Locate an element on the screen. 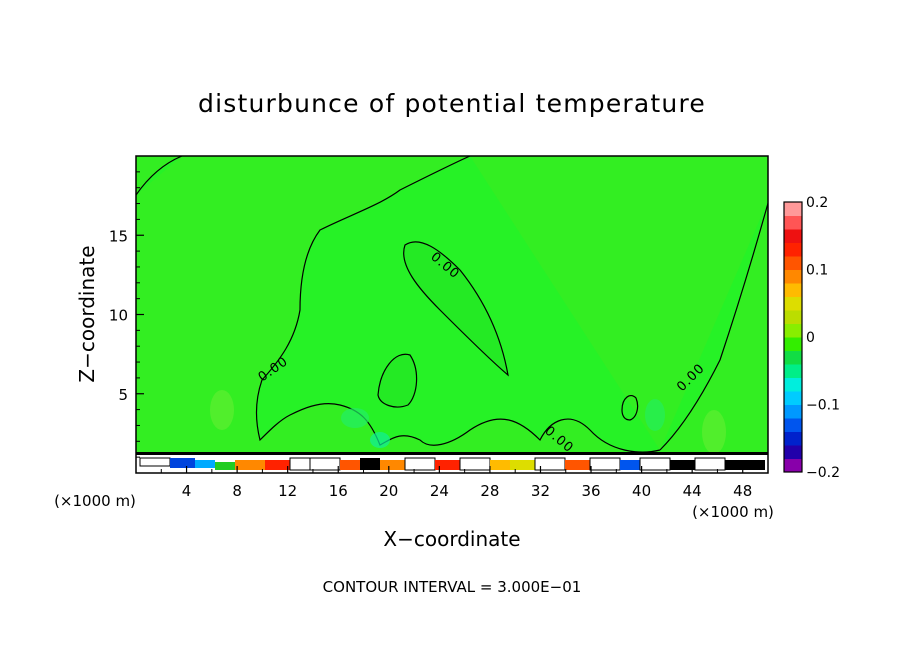 The height and width of the screenshot is (654, 904). colorbar: 0.2 0.1 0 −0.1 −0.2 is located at coordinates (811, 338).